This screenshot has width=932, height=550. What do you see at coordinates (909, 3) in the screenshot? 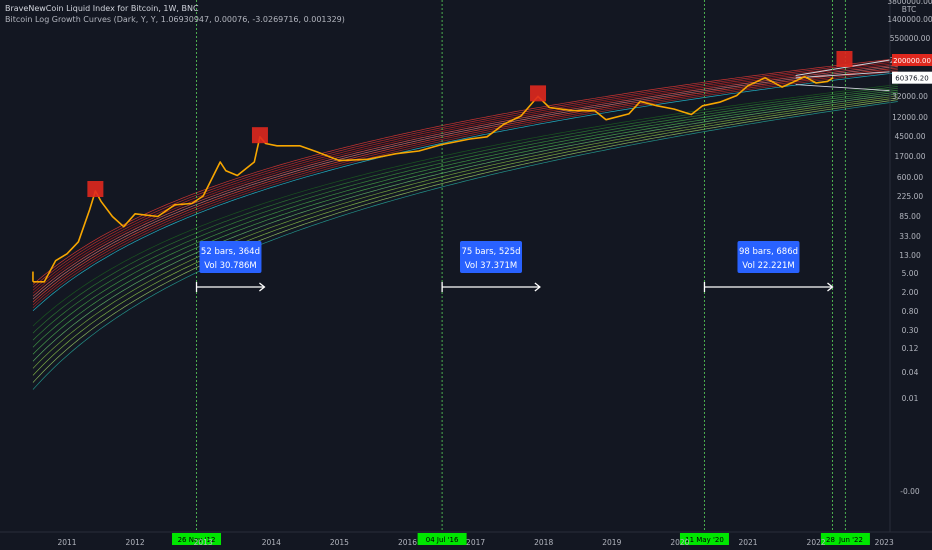
I see `y-tick-label: 3800000.00` at bounding box center [909, 3].